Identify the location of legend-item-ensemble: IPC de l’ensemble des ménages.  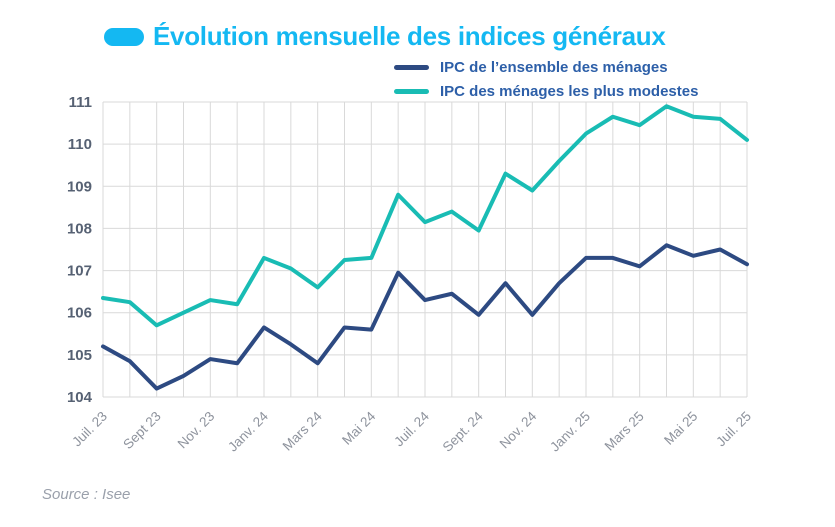
(546, 67).